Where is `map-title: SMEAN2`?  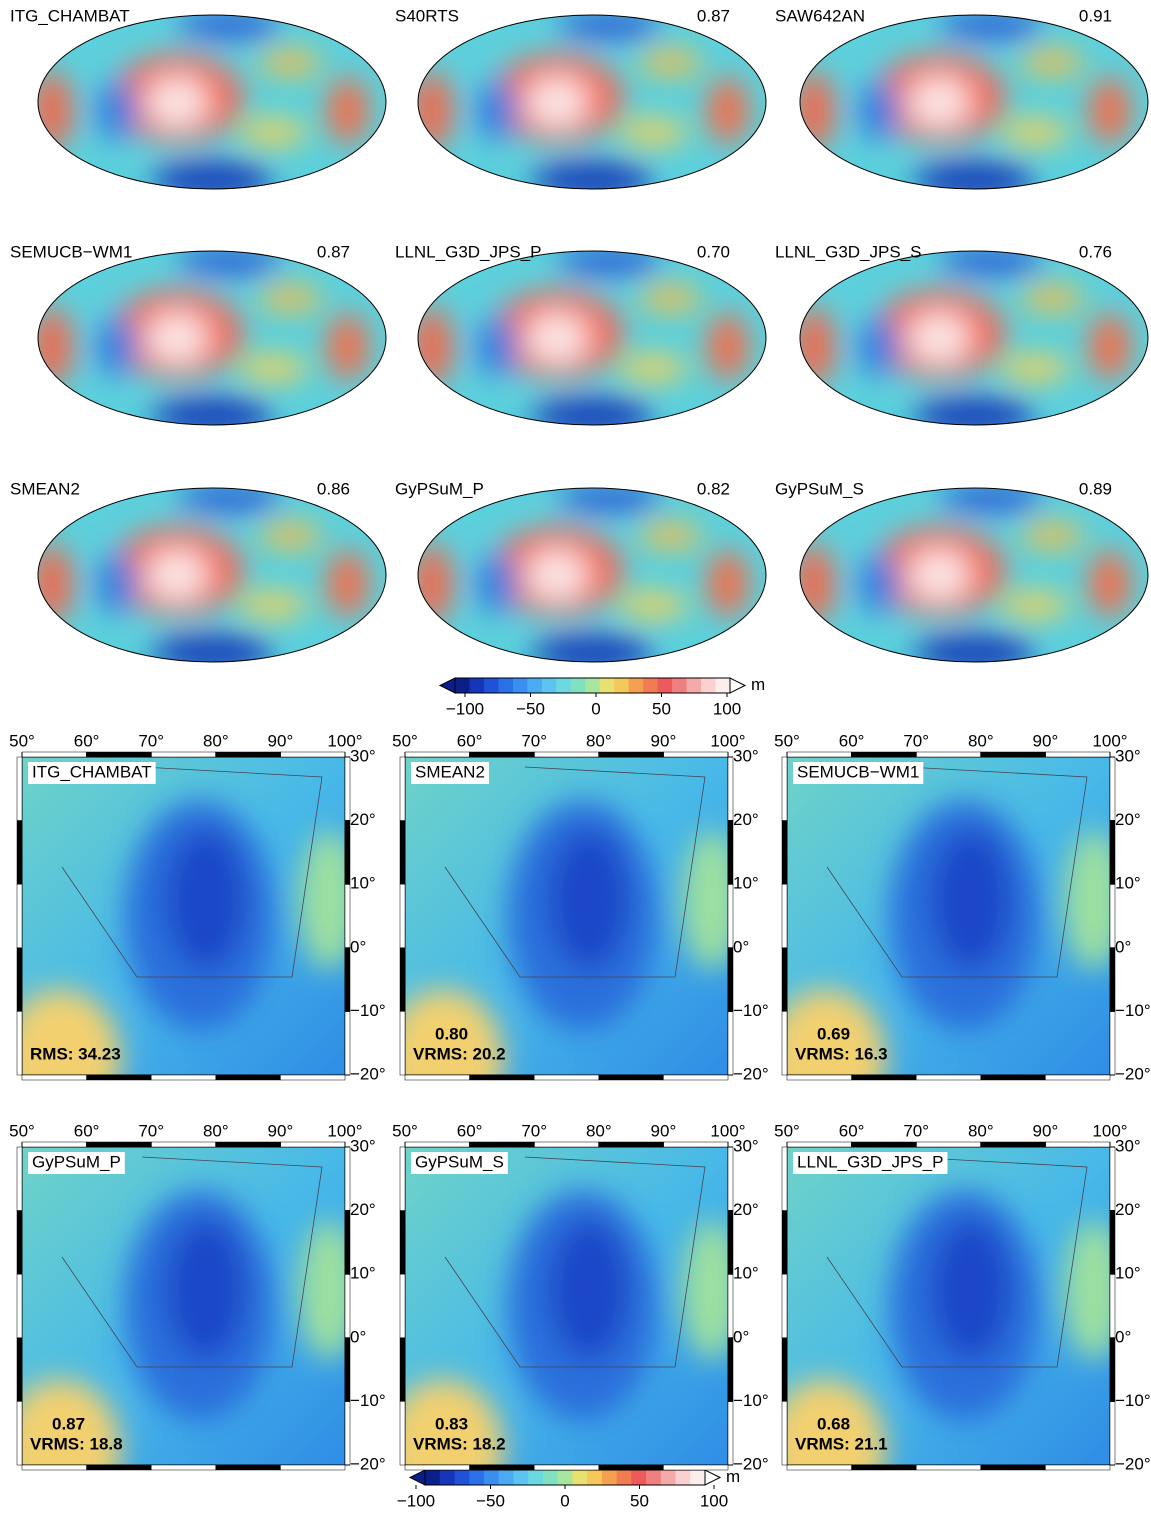
map-title: SMEAN2 is located at coordinates (45, 488).